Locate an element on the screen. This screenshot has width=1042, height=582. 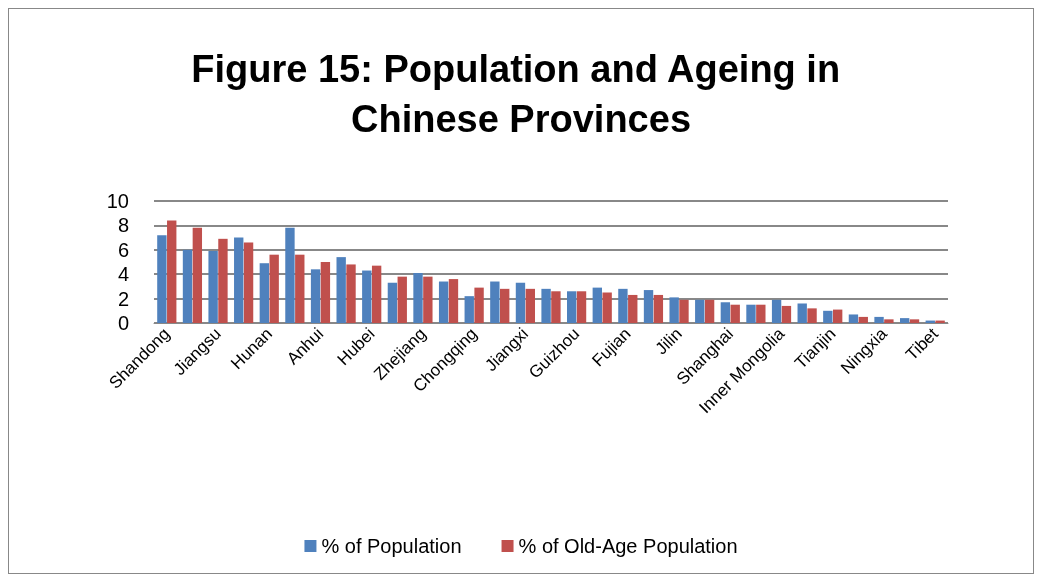
legend-label: % of Old-Age Population is located at coordinates (628, 546).